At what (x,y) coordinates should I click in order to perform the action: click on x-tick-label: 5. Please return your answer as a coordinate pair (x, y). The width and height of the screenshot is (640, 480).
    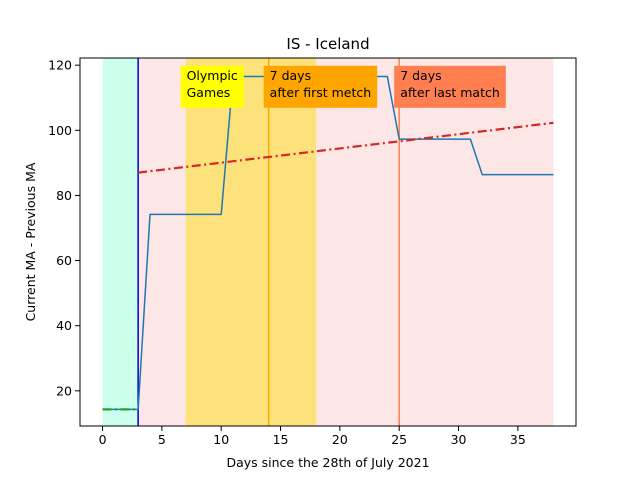
    Looking at the image, I should click on (162, 439).